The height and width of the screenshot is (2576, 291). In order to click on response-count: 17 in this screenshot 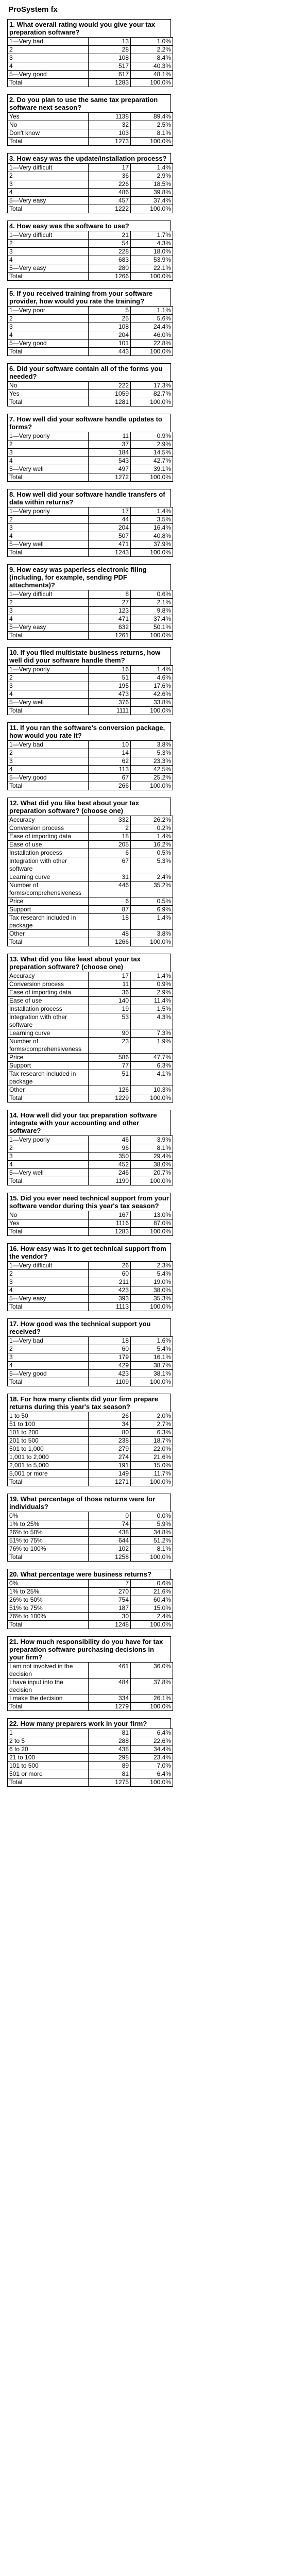, I will do `click(109, 976)`.